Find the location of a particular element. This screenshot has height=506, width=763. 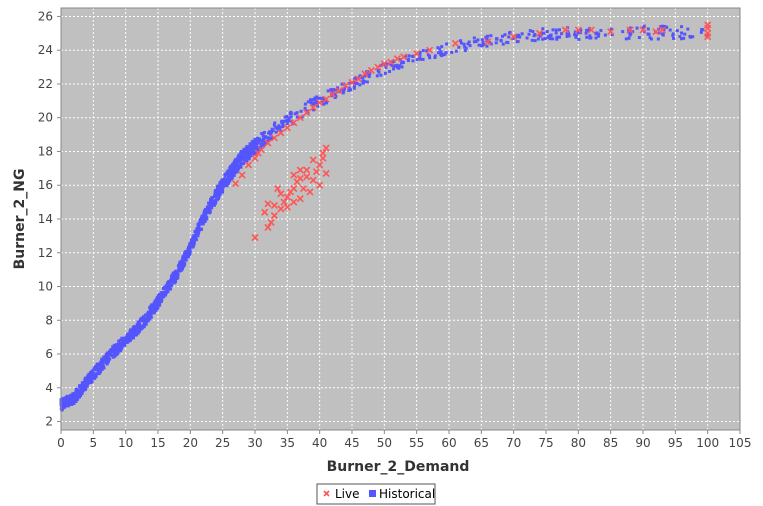

x-tick-label: 0 is located at coordinates (61, 443).